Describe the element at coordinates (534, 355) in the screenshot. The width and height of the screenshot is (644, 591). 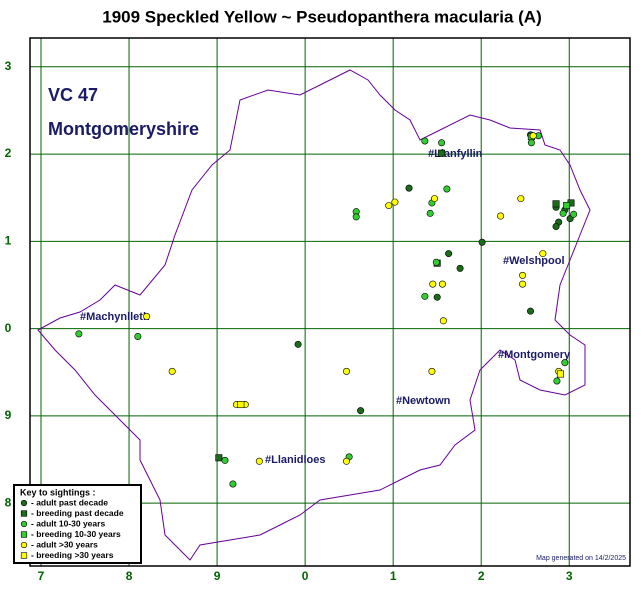
I see `place-label: #Montgomery` at that location.